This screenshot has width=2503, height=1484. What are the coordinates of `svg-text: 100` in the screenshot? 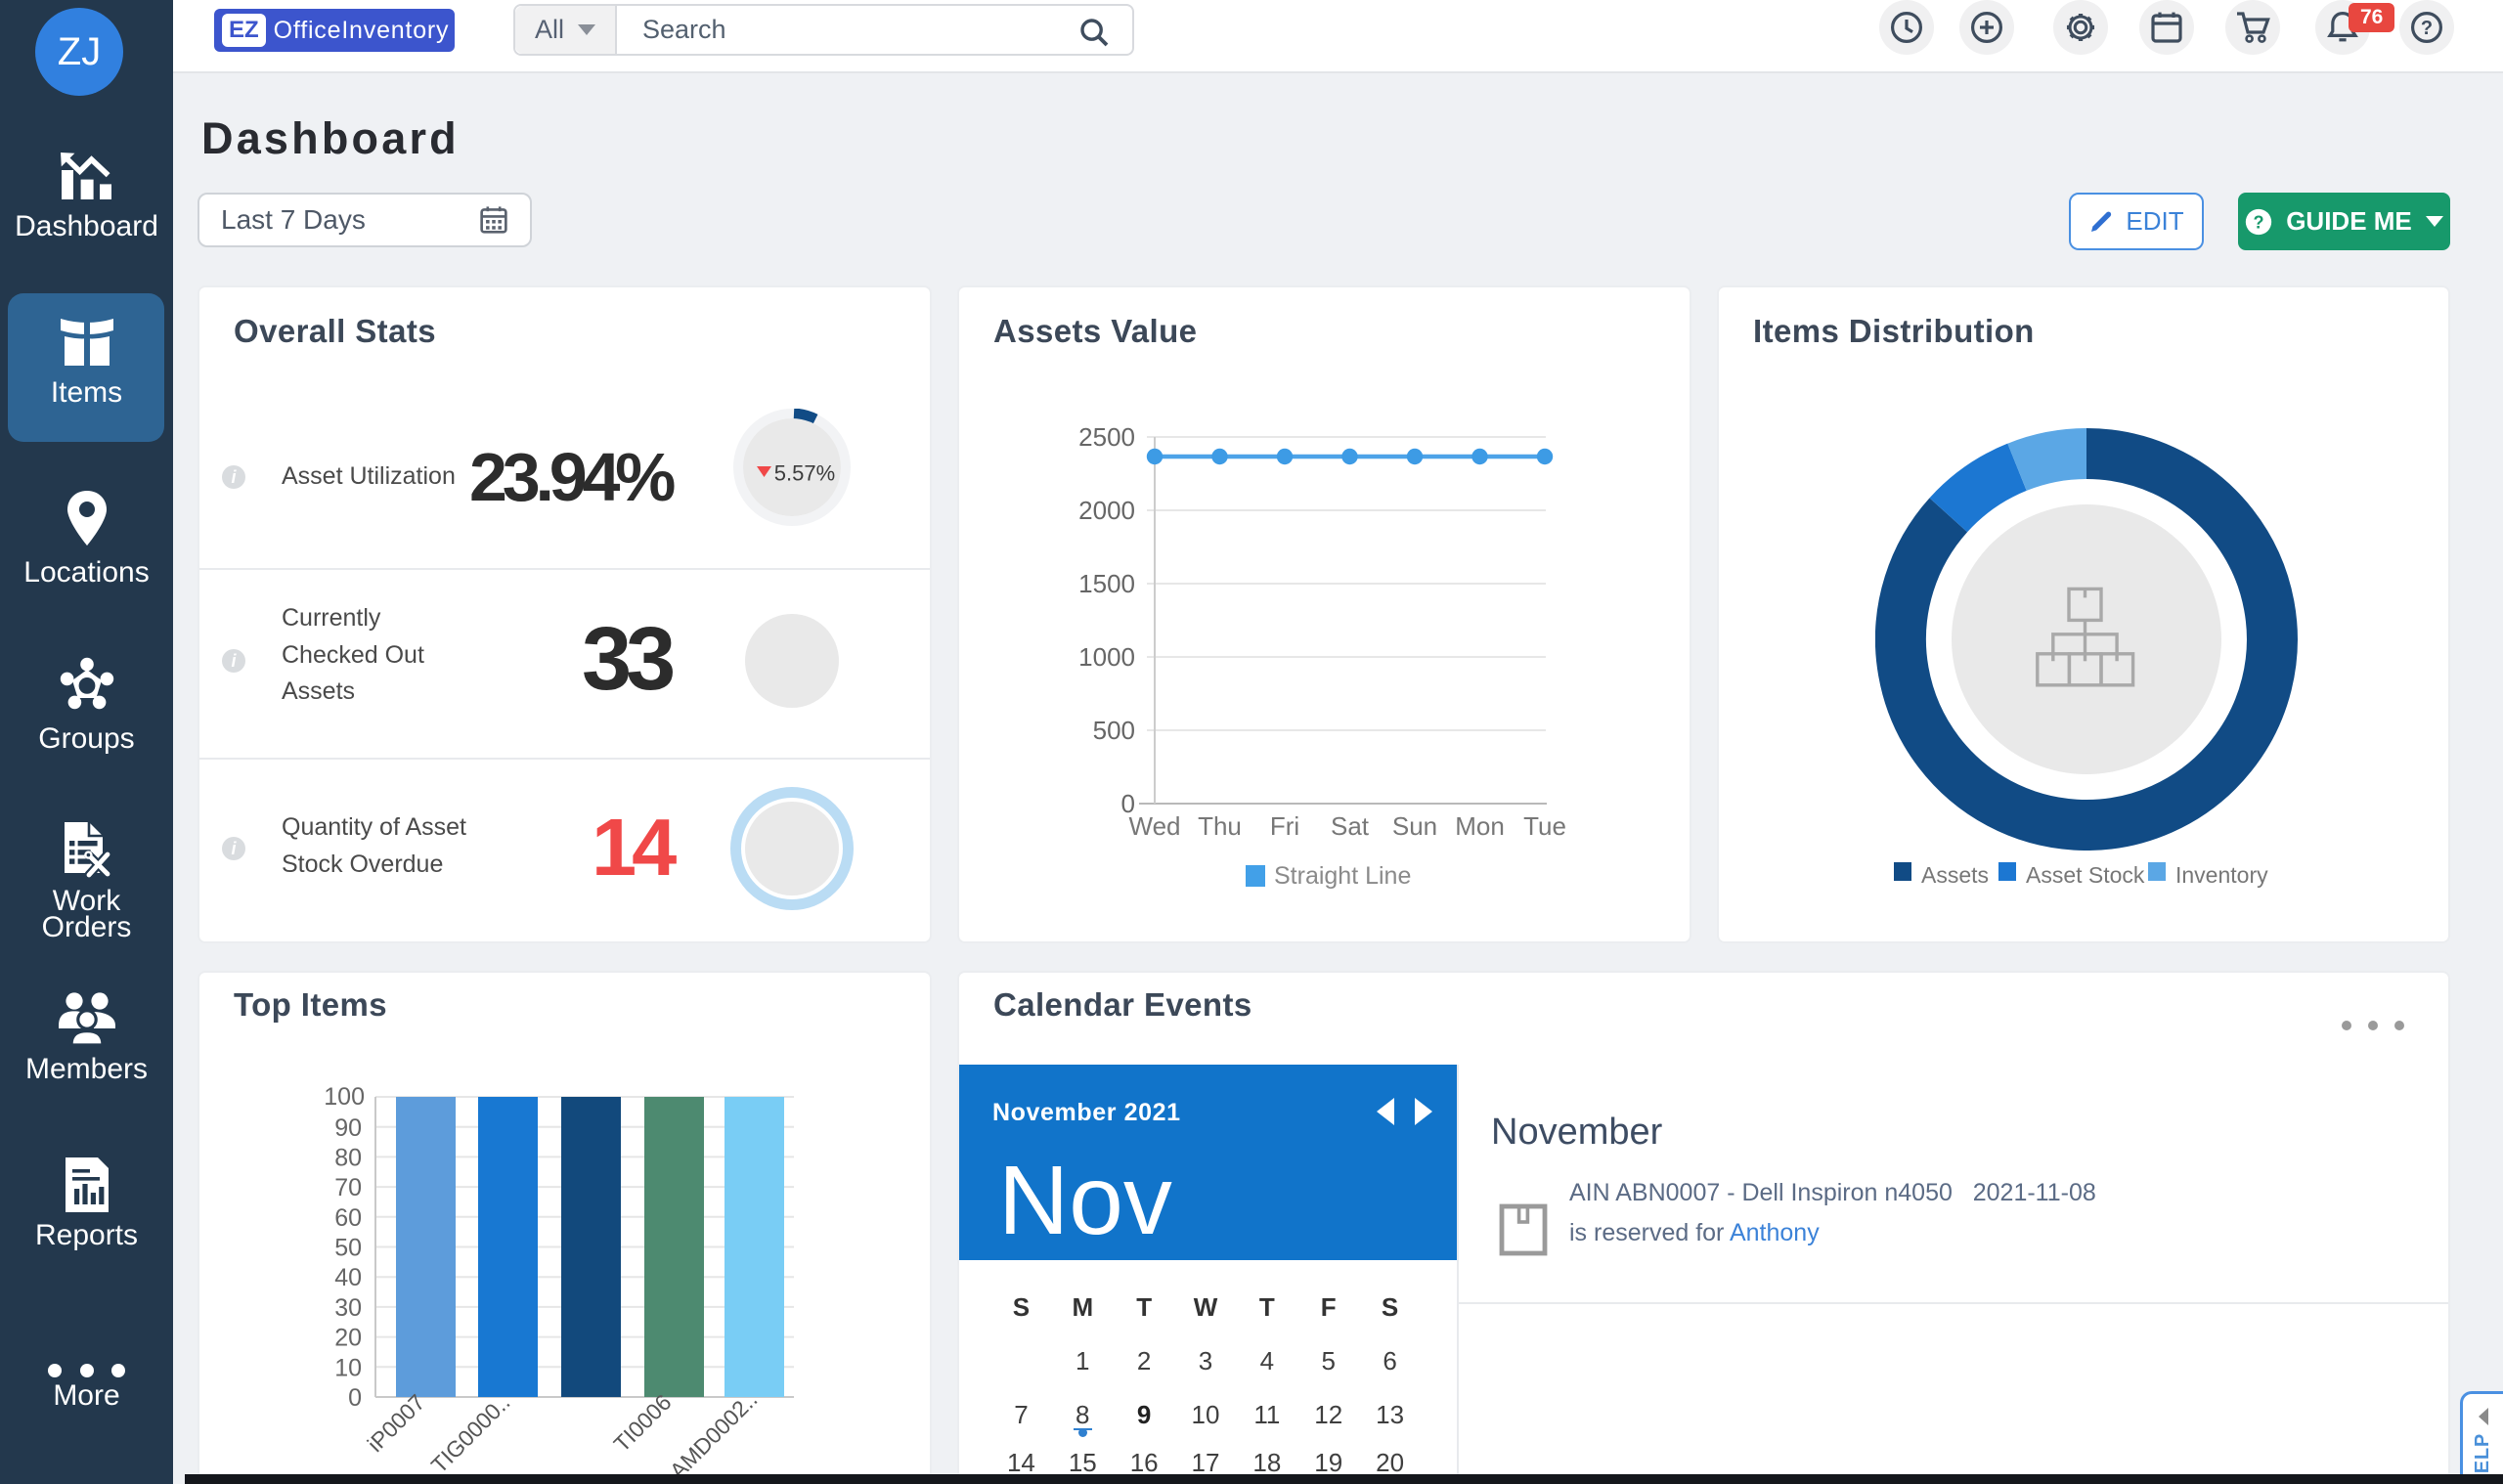 It's located at (344, 1097).